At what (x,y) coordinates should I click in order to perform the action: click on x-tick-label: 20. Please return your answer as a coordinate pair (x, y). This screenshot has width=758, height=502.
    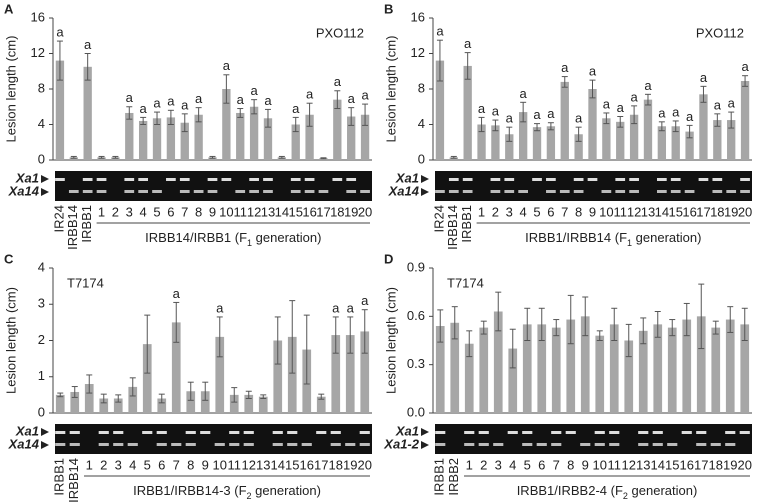
    Looking at the image, I should click on (365, 211).